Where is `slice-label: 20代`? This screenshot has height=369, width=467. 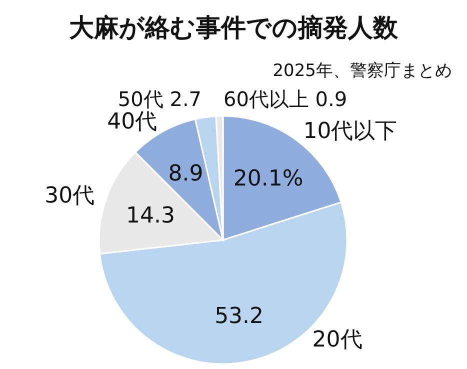
slice-label: 20代 is located at coordinates (337, 340).